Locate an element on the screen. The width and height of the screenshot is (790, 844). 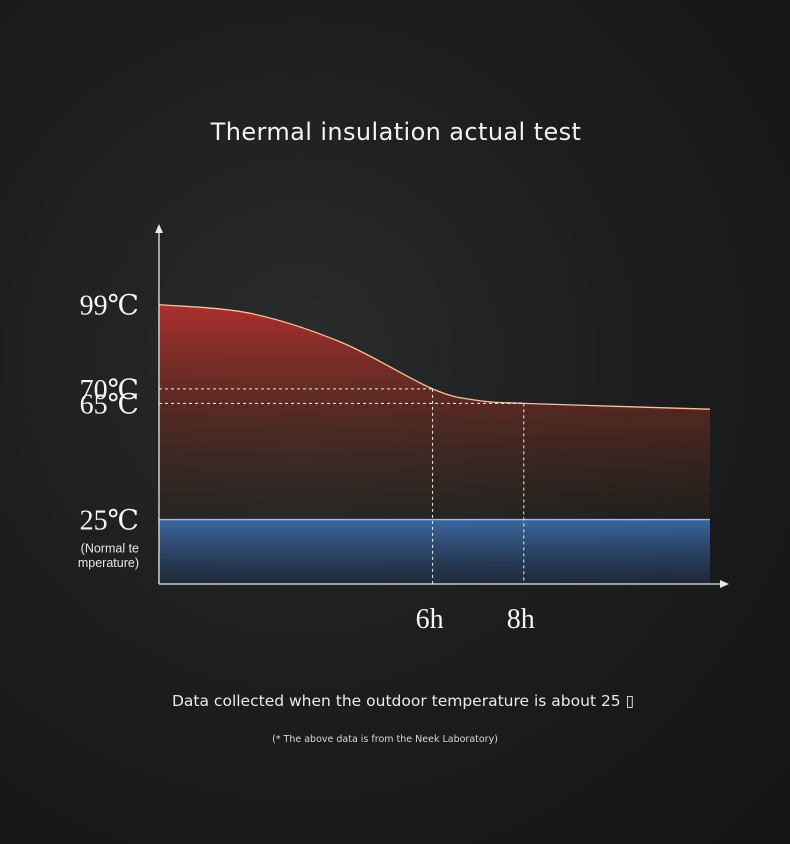
y-label-70: 70℃ is located at coordinates (109, 390).